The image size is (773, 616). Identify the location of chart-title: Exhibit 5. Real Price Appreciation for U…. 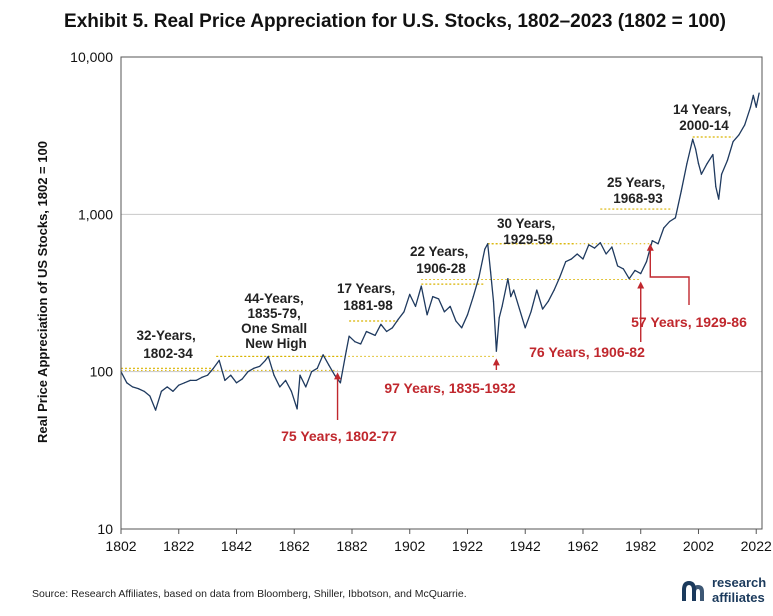
(395, 21).